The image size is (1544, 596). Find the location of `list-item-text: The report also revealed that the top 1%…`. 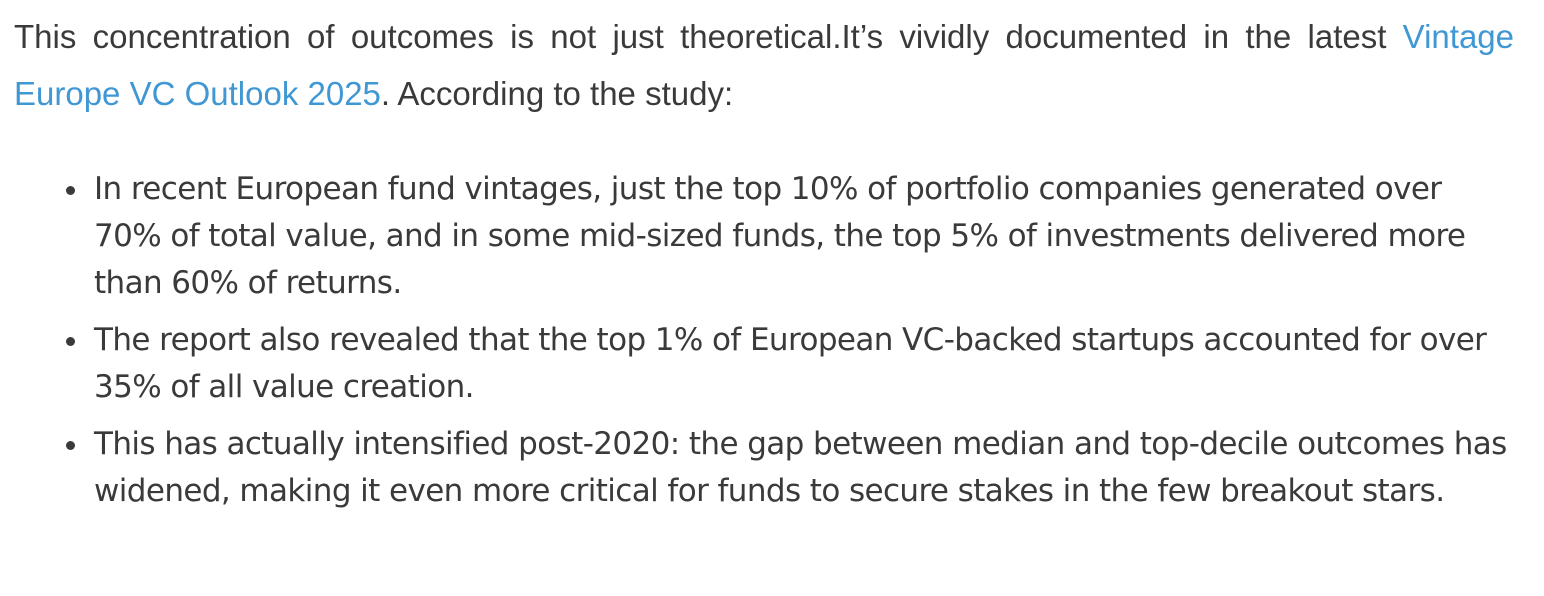

list-item-text: The report also revealed that the top 1%… is located at coordinates (790, 363).